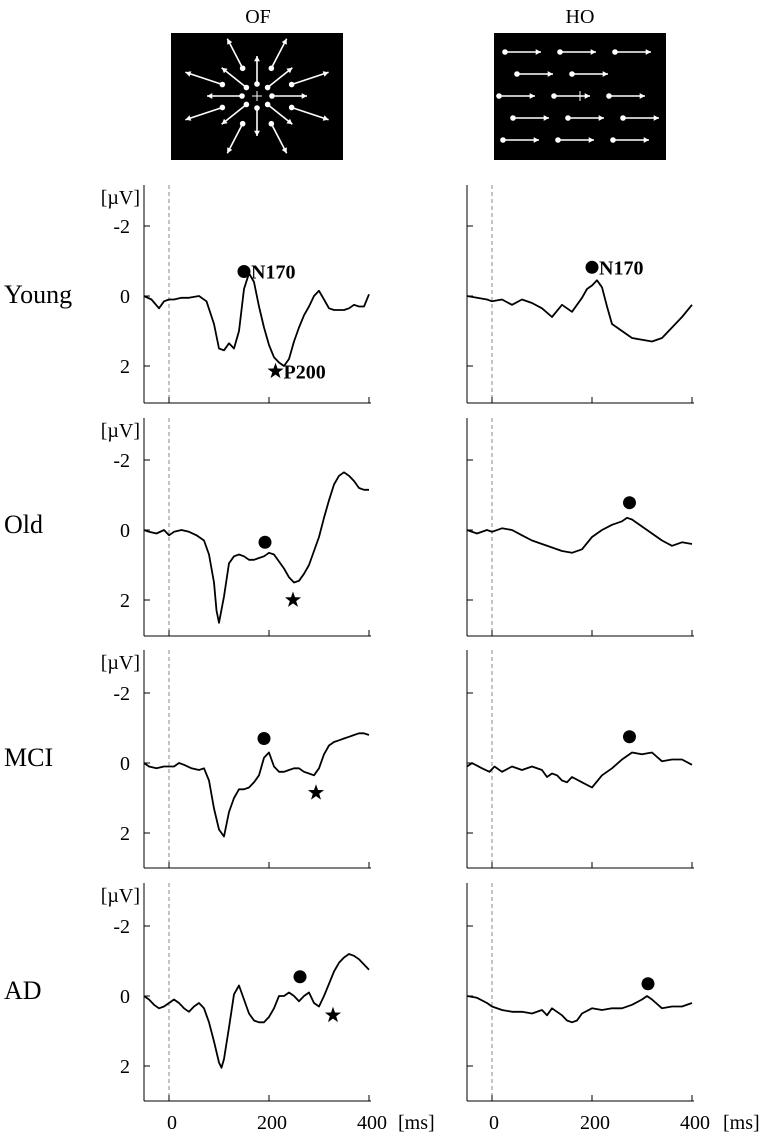  I want to click on erp-panel-old-ho, so click(580, 527).